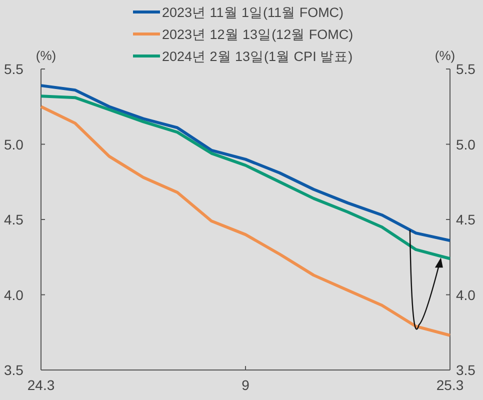  I want to click on legend-label: 2023년 11월 1일(11월 FOMC), so click(253, 12).